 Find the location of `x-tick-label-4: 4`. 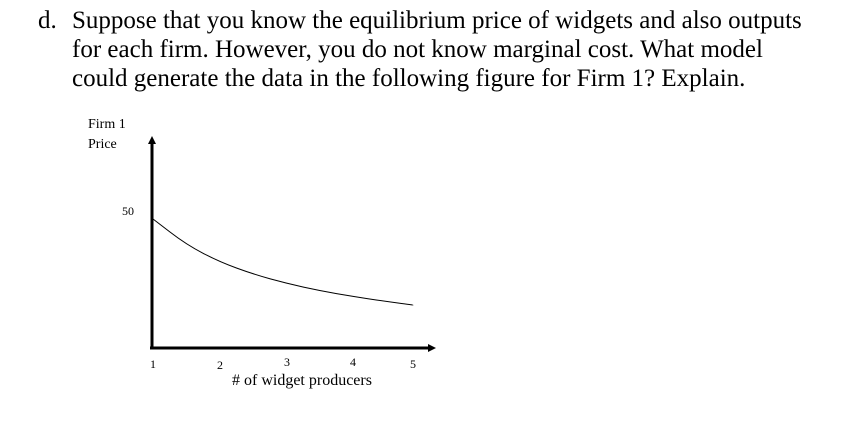

x-tick-label-4: 4 is located at coordinates (353, 362).